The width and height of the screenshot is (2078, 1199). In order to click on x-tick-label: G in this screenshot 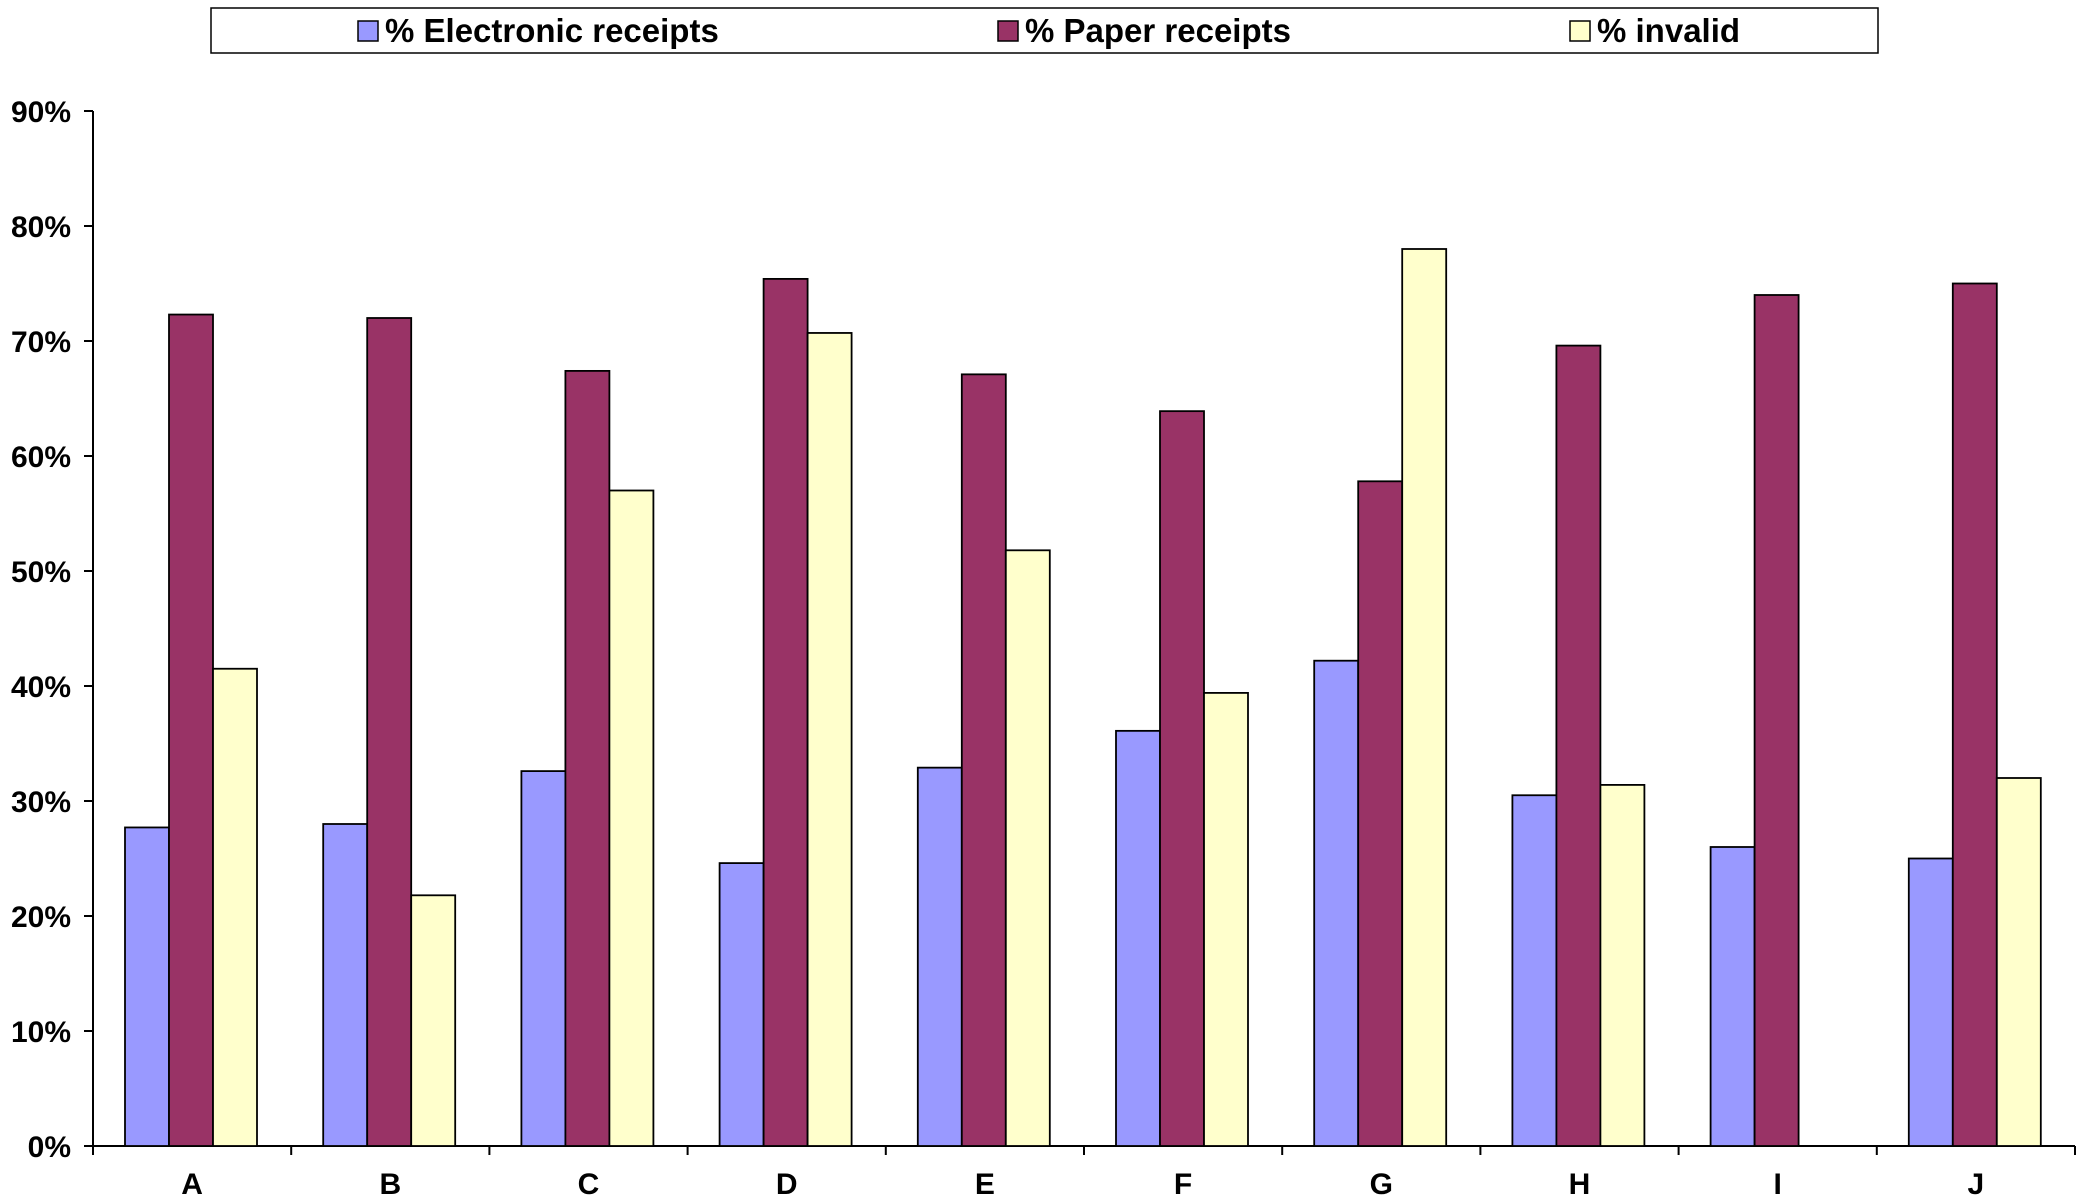, I will do `click(1381, 1183)`.